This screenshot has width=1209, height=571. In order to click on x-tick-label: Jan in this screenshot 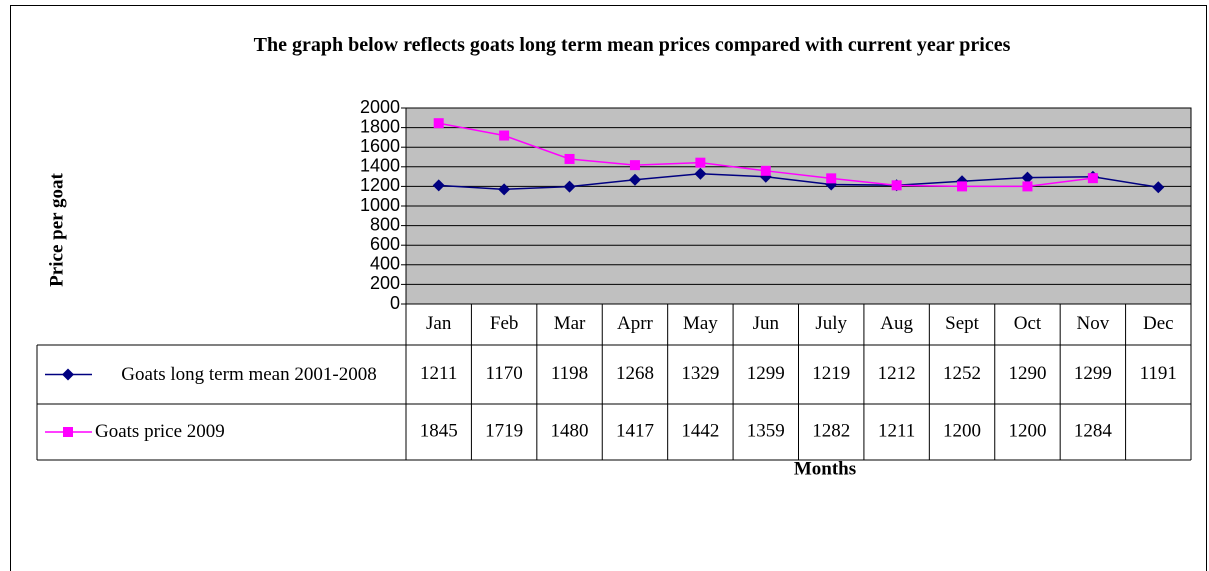, I will do `click(439, 323)`.